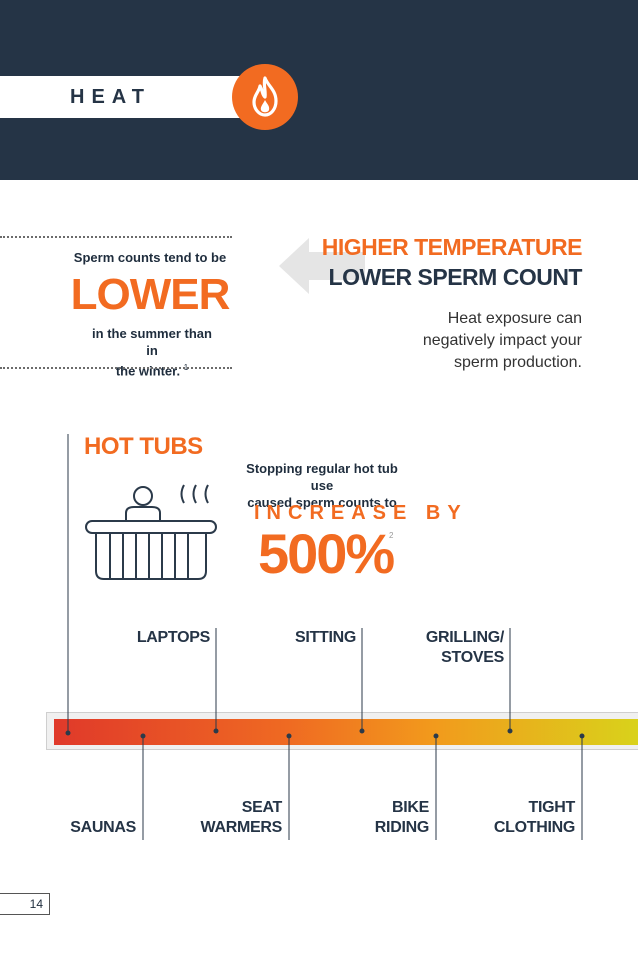  What do you see at coordinates (452, 247) in the screenshot?
I see `higher-temperature-heading: HIGHER TEMPERATURE` at bounding box center [452, 247].